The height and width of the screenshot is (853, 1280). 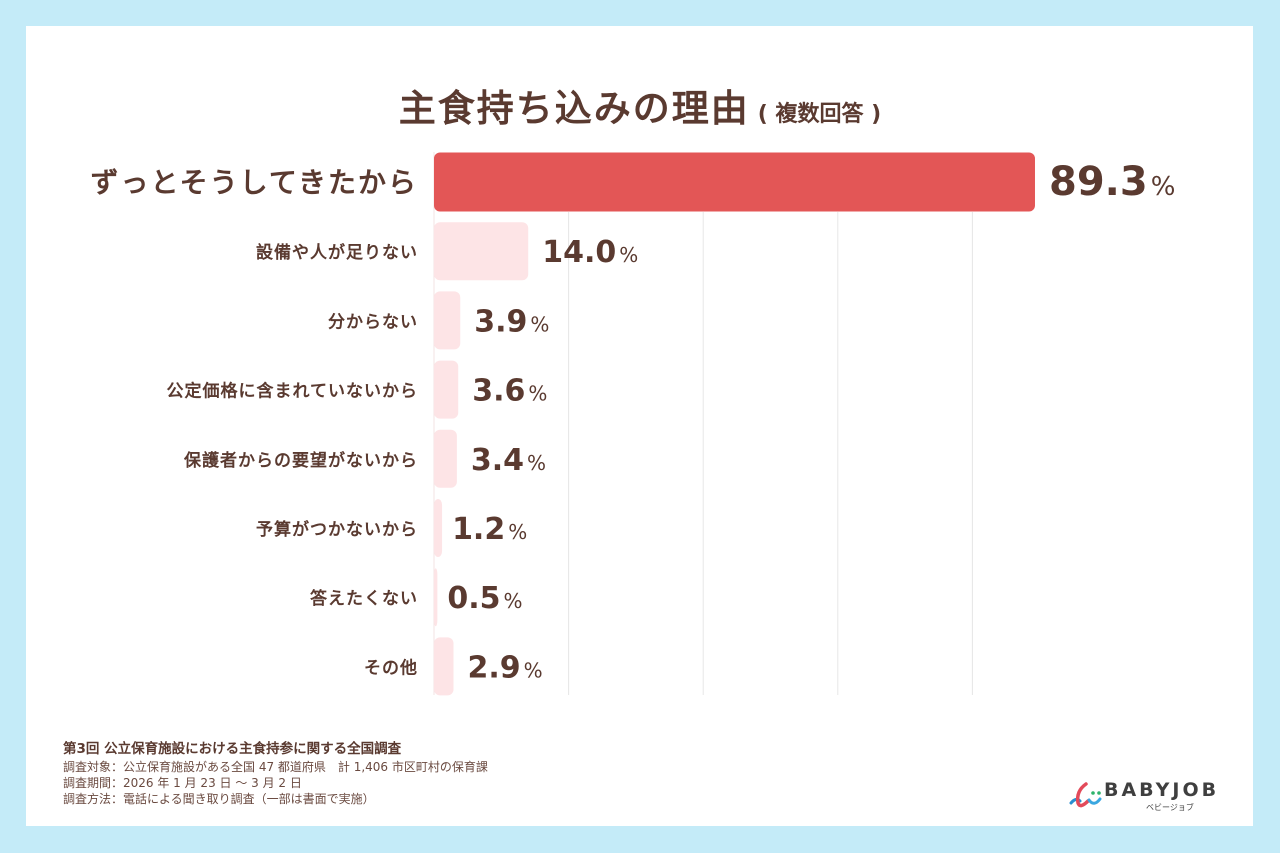 I want to click on value-label: 3.4%, so click(x=508, y=460).